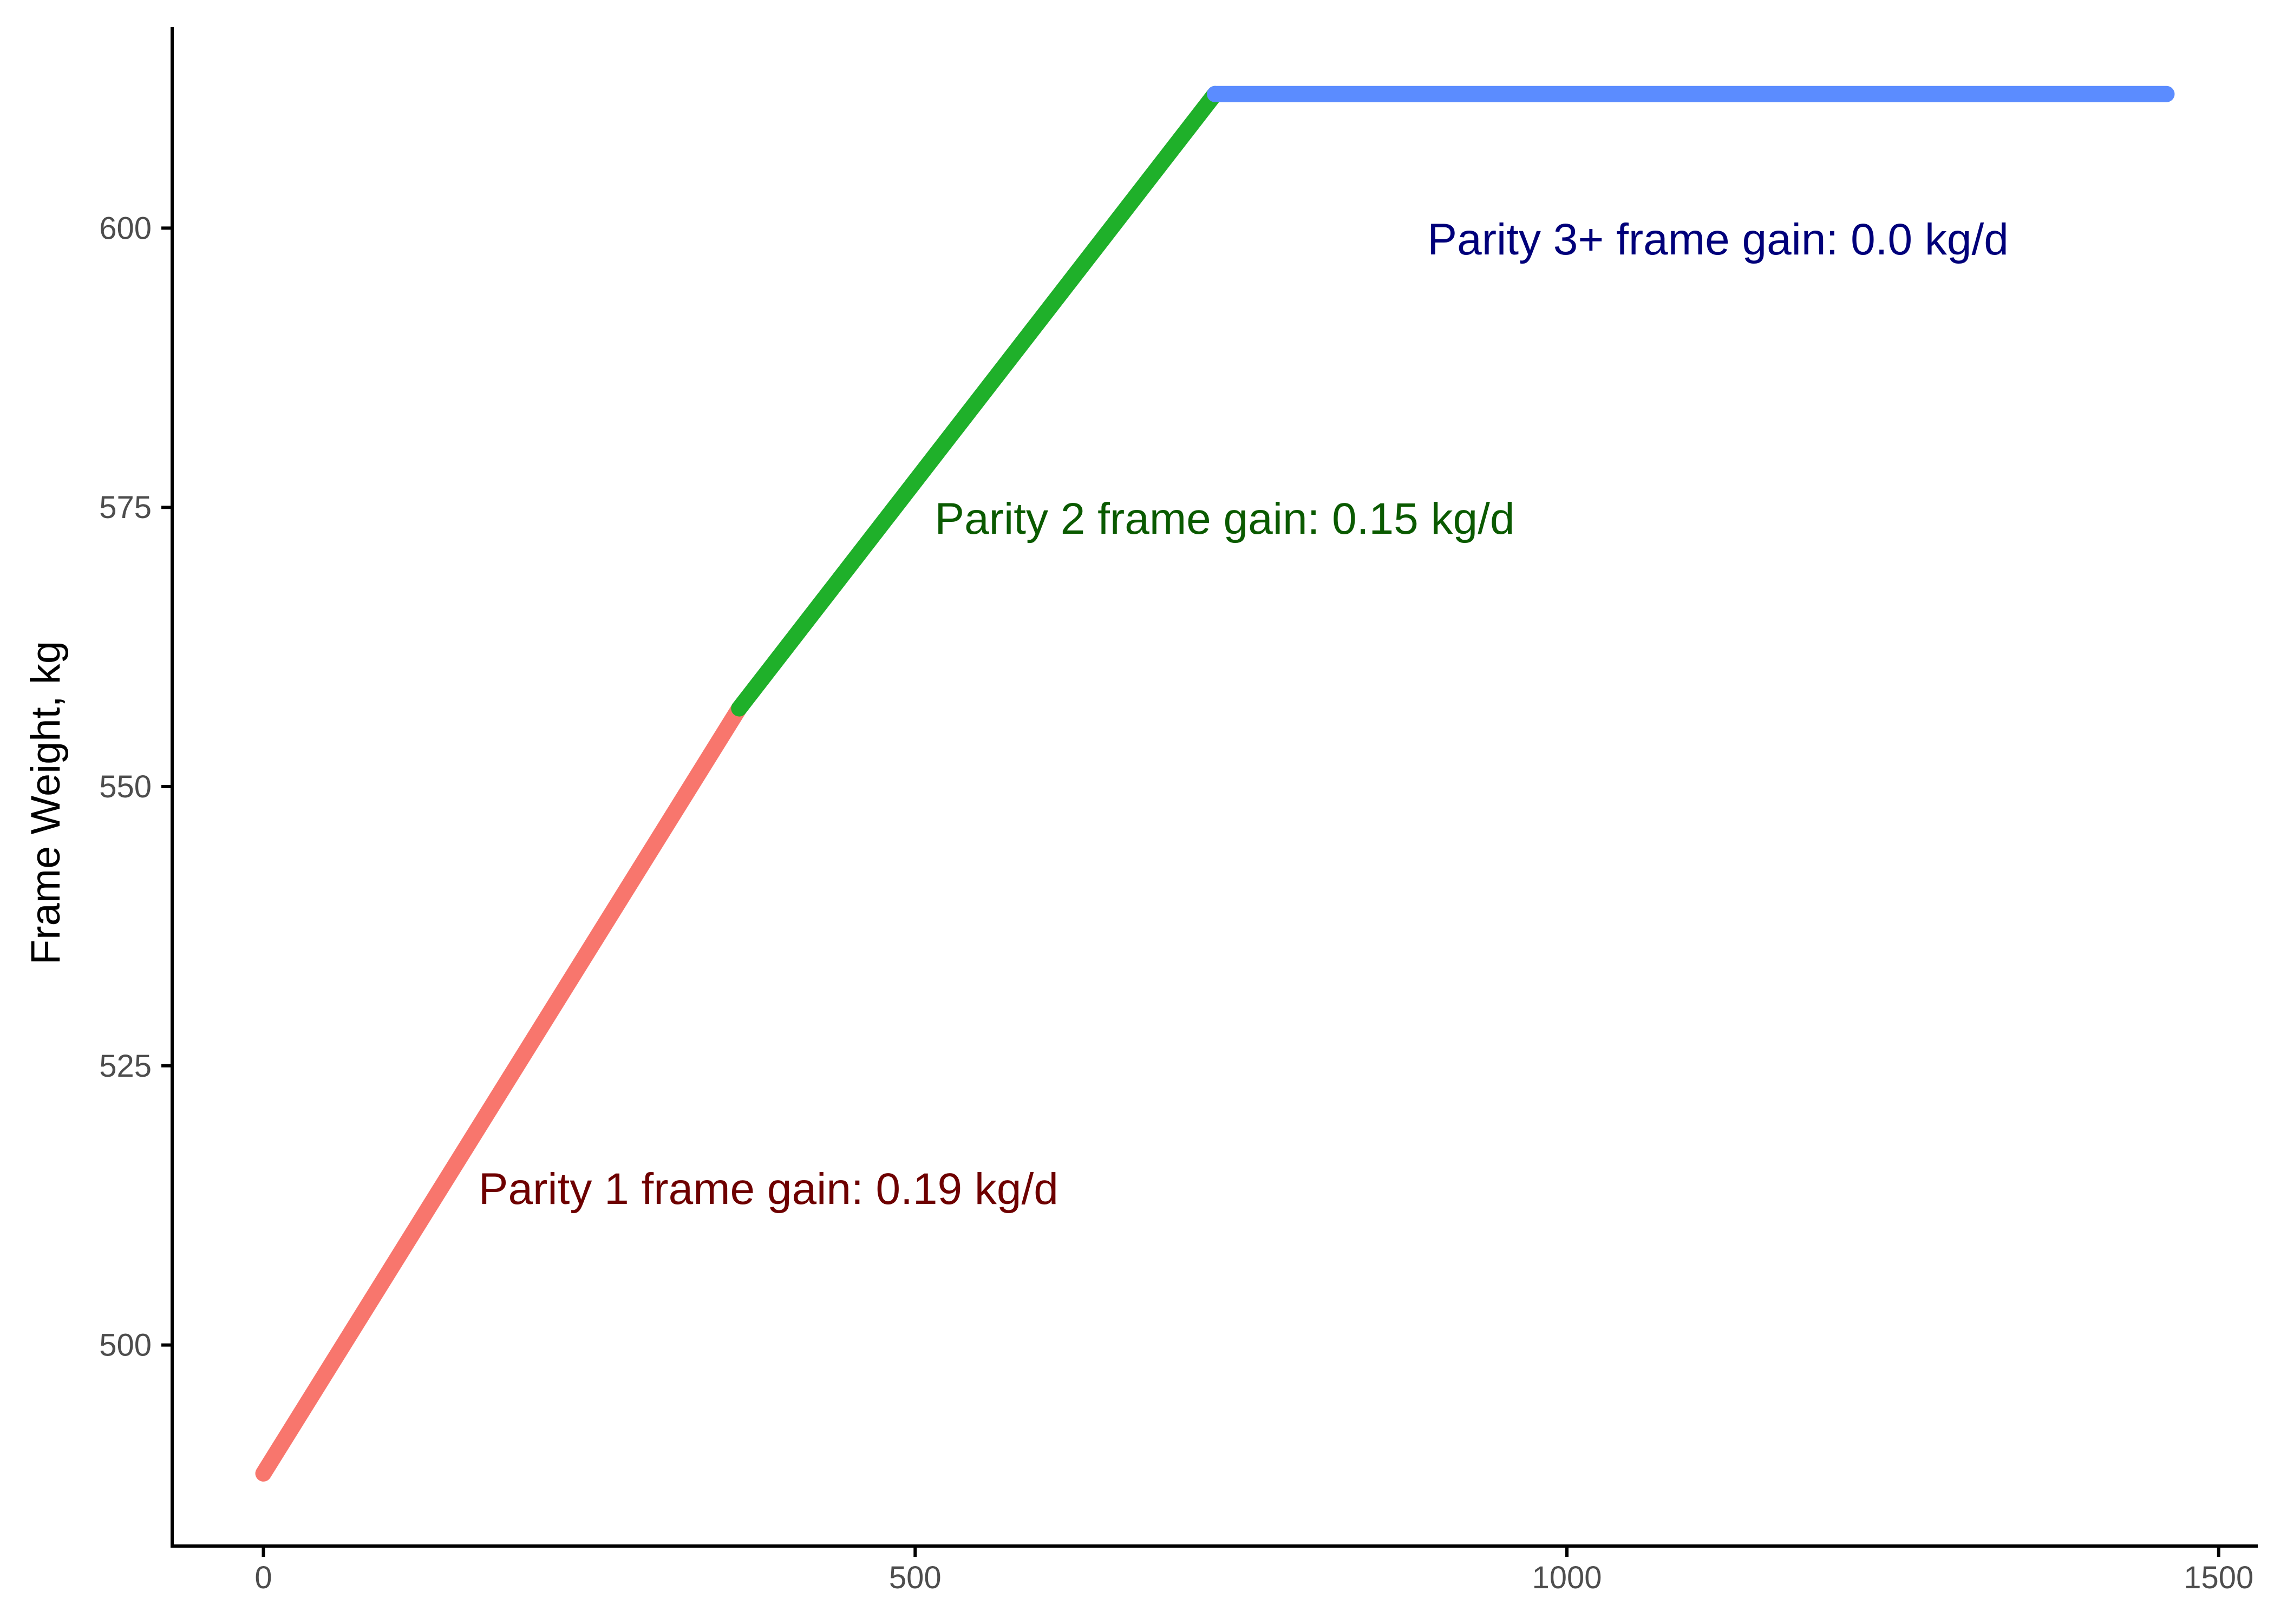  I want to click on annotation-parity-2: Parity 2 frame gain: 0.15 kg/d, so click(1225, 518).